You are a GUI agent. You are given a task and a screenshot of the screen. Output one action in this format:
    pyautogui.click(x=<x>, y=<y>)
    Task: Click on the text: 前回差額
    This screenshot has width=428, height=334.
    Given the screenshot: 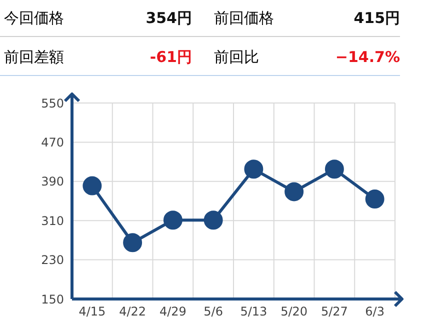 What is the action you would take?
    pyautogui.click(x=34, y=57)
    